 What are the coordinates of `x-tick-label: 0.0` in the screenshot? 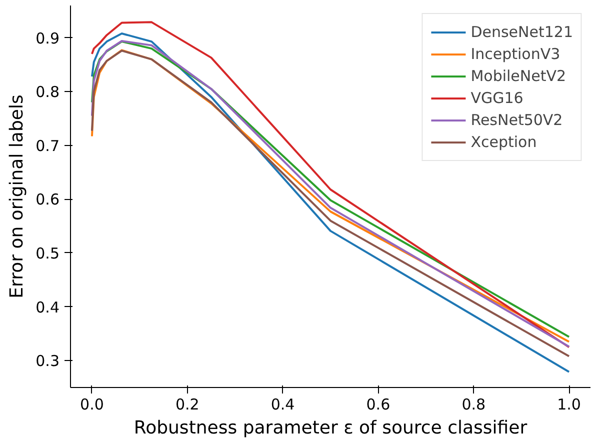 It's located at (92, 405).